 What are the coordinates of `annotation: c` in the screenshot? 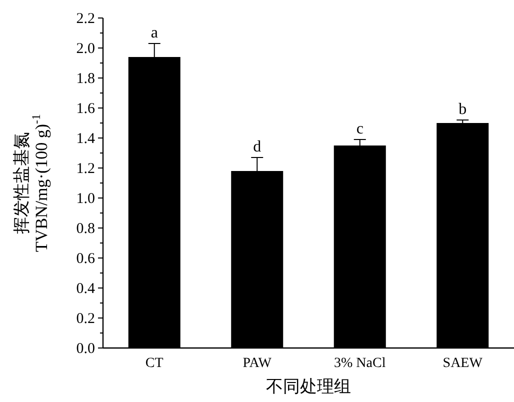 It's located at (360, 129).